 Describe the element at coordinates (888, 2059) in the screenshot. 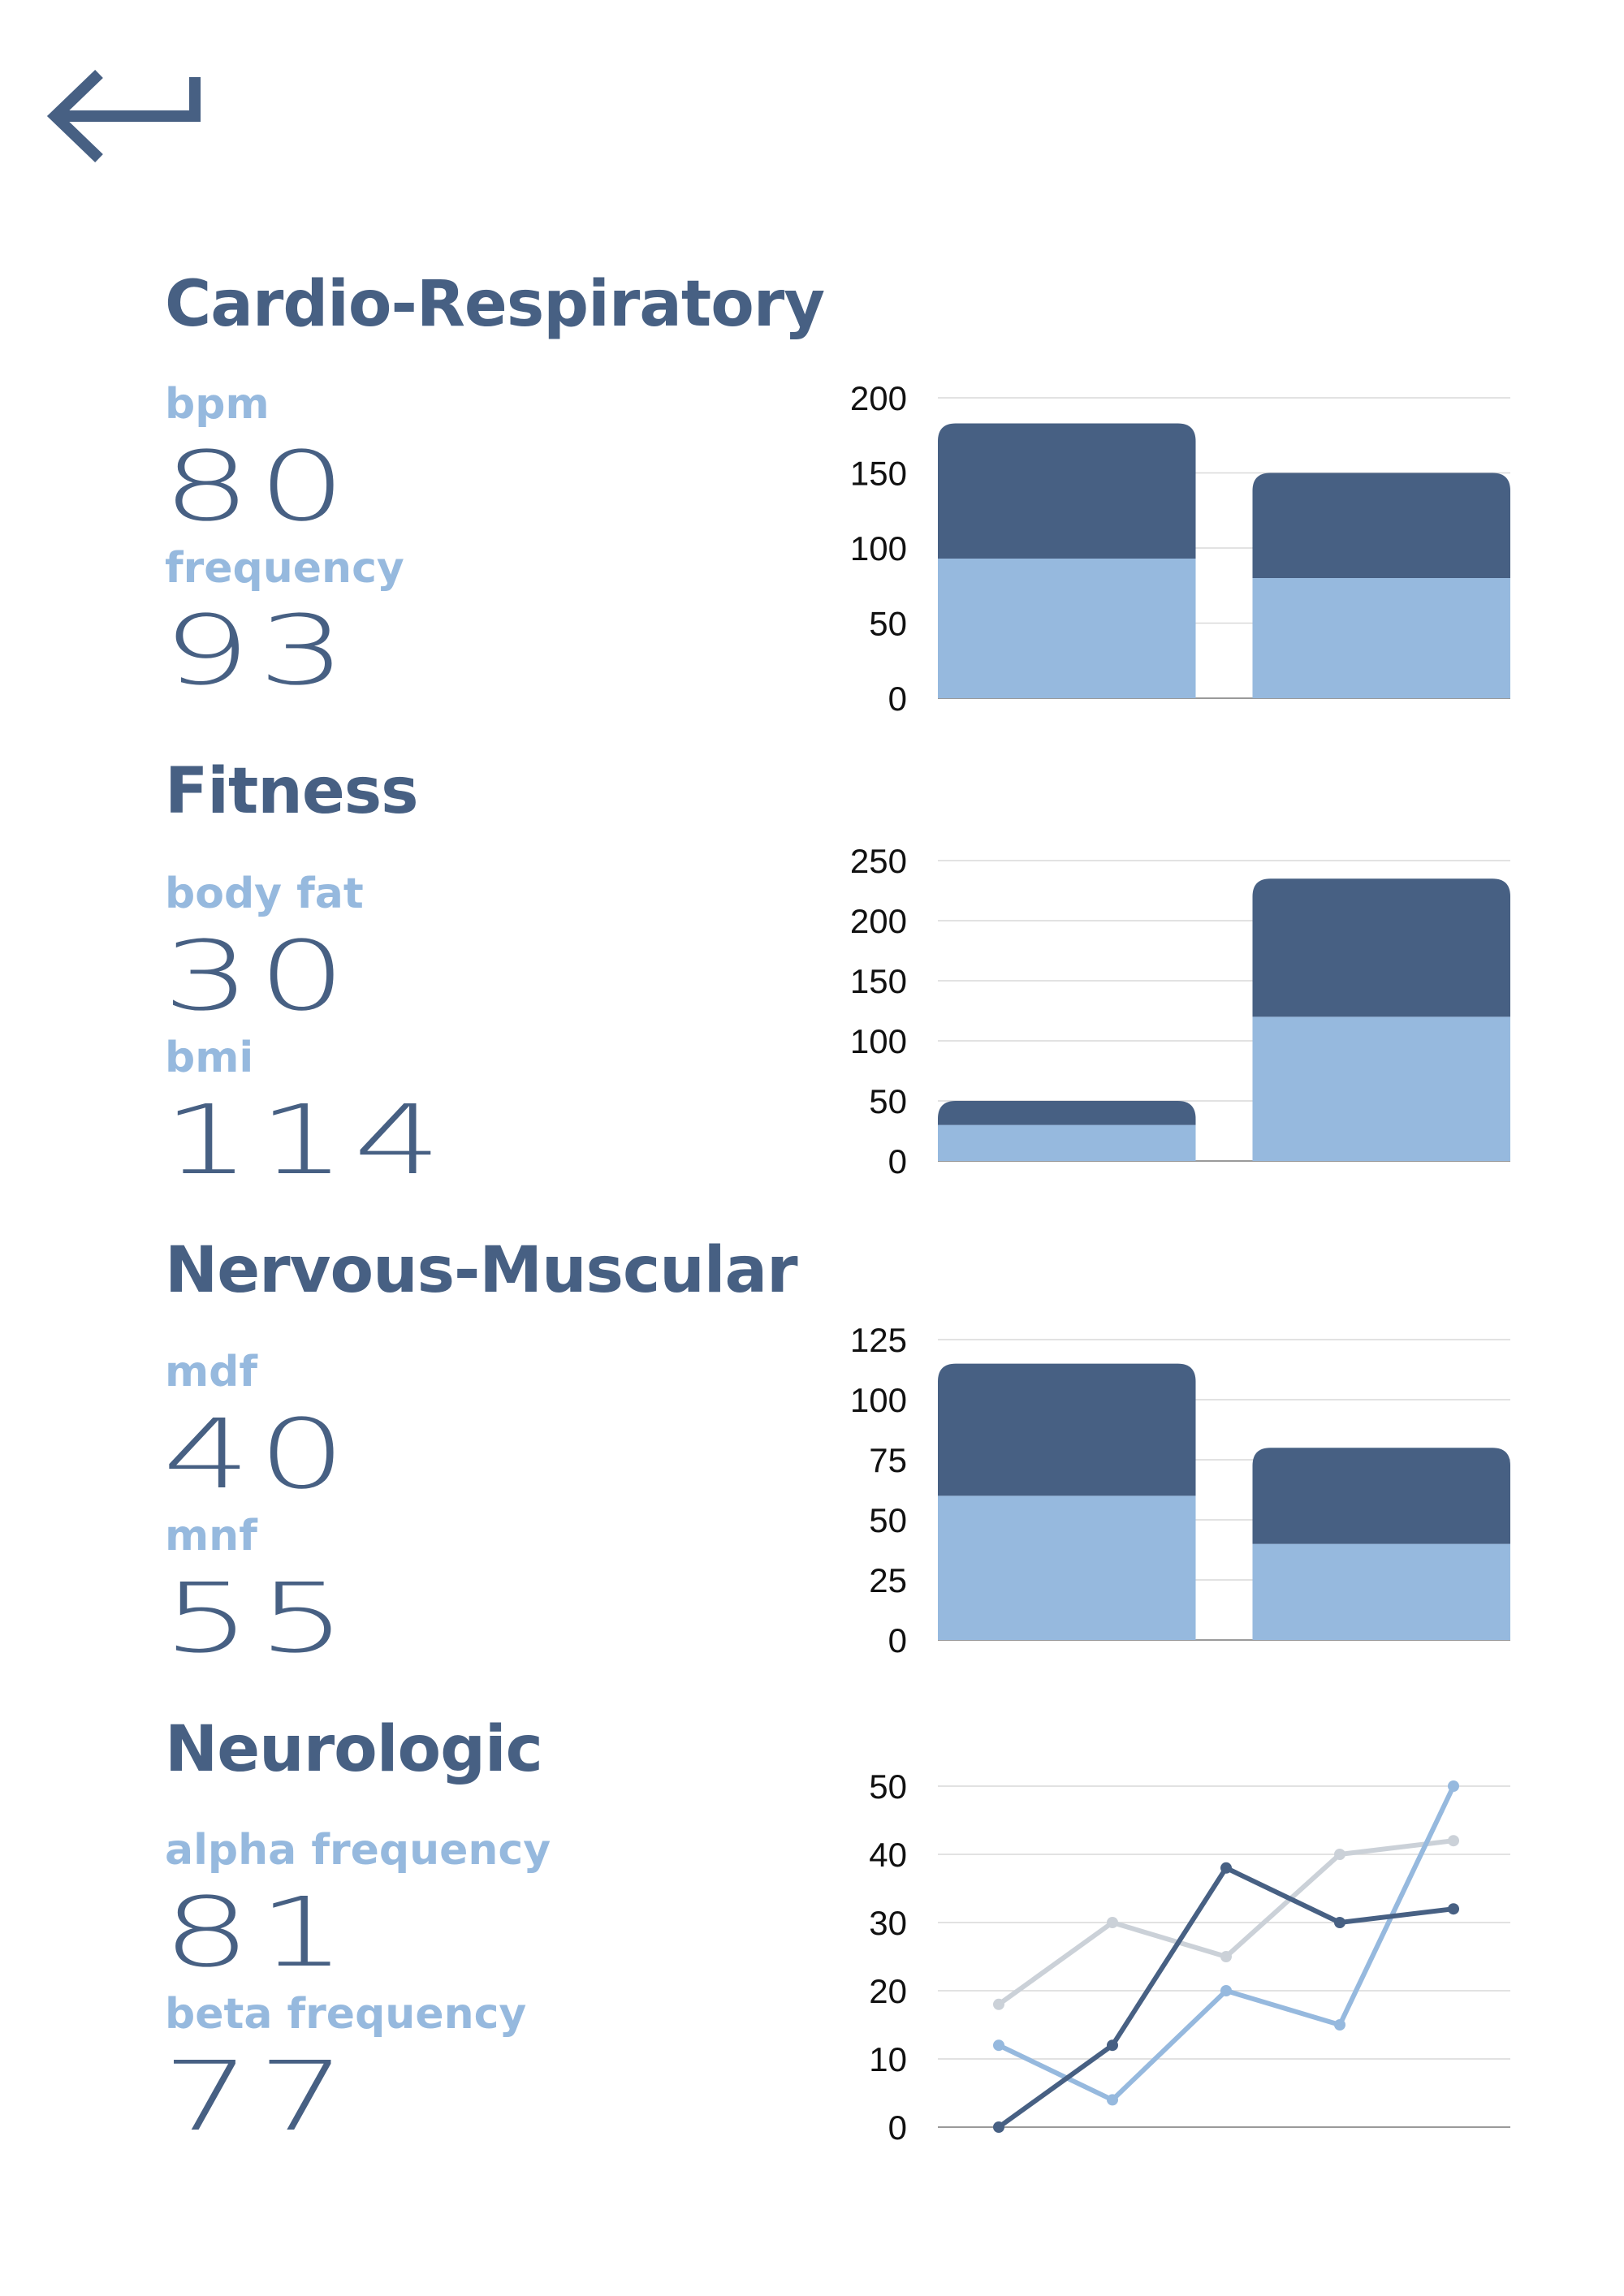

I see `y-tick-label: 10` at that location.